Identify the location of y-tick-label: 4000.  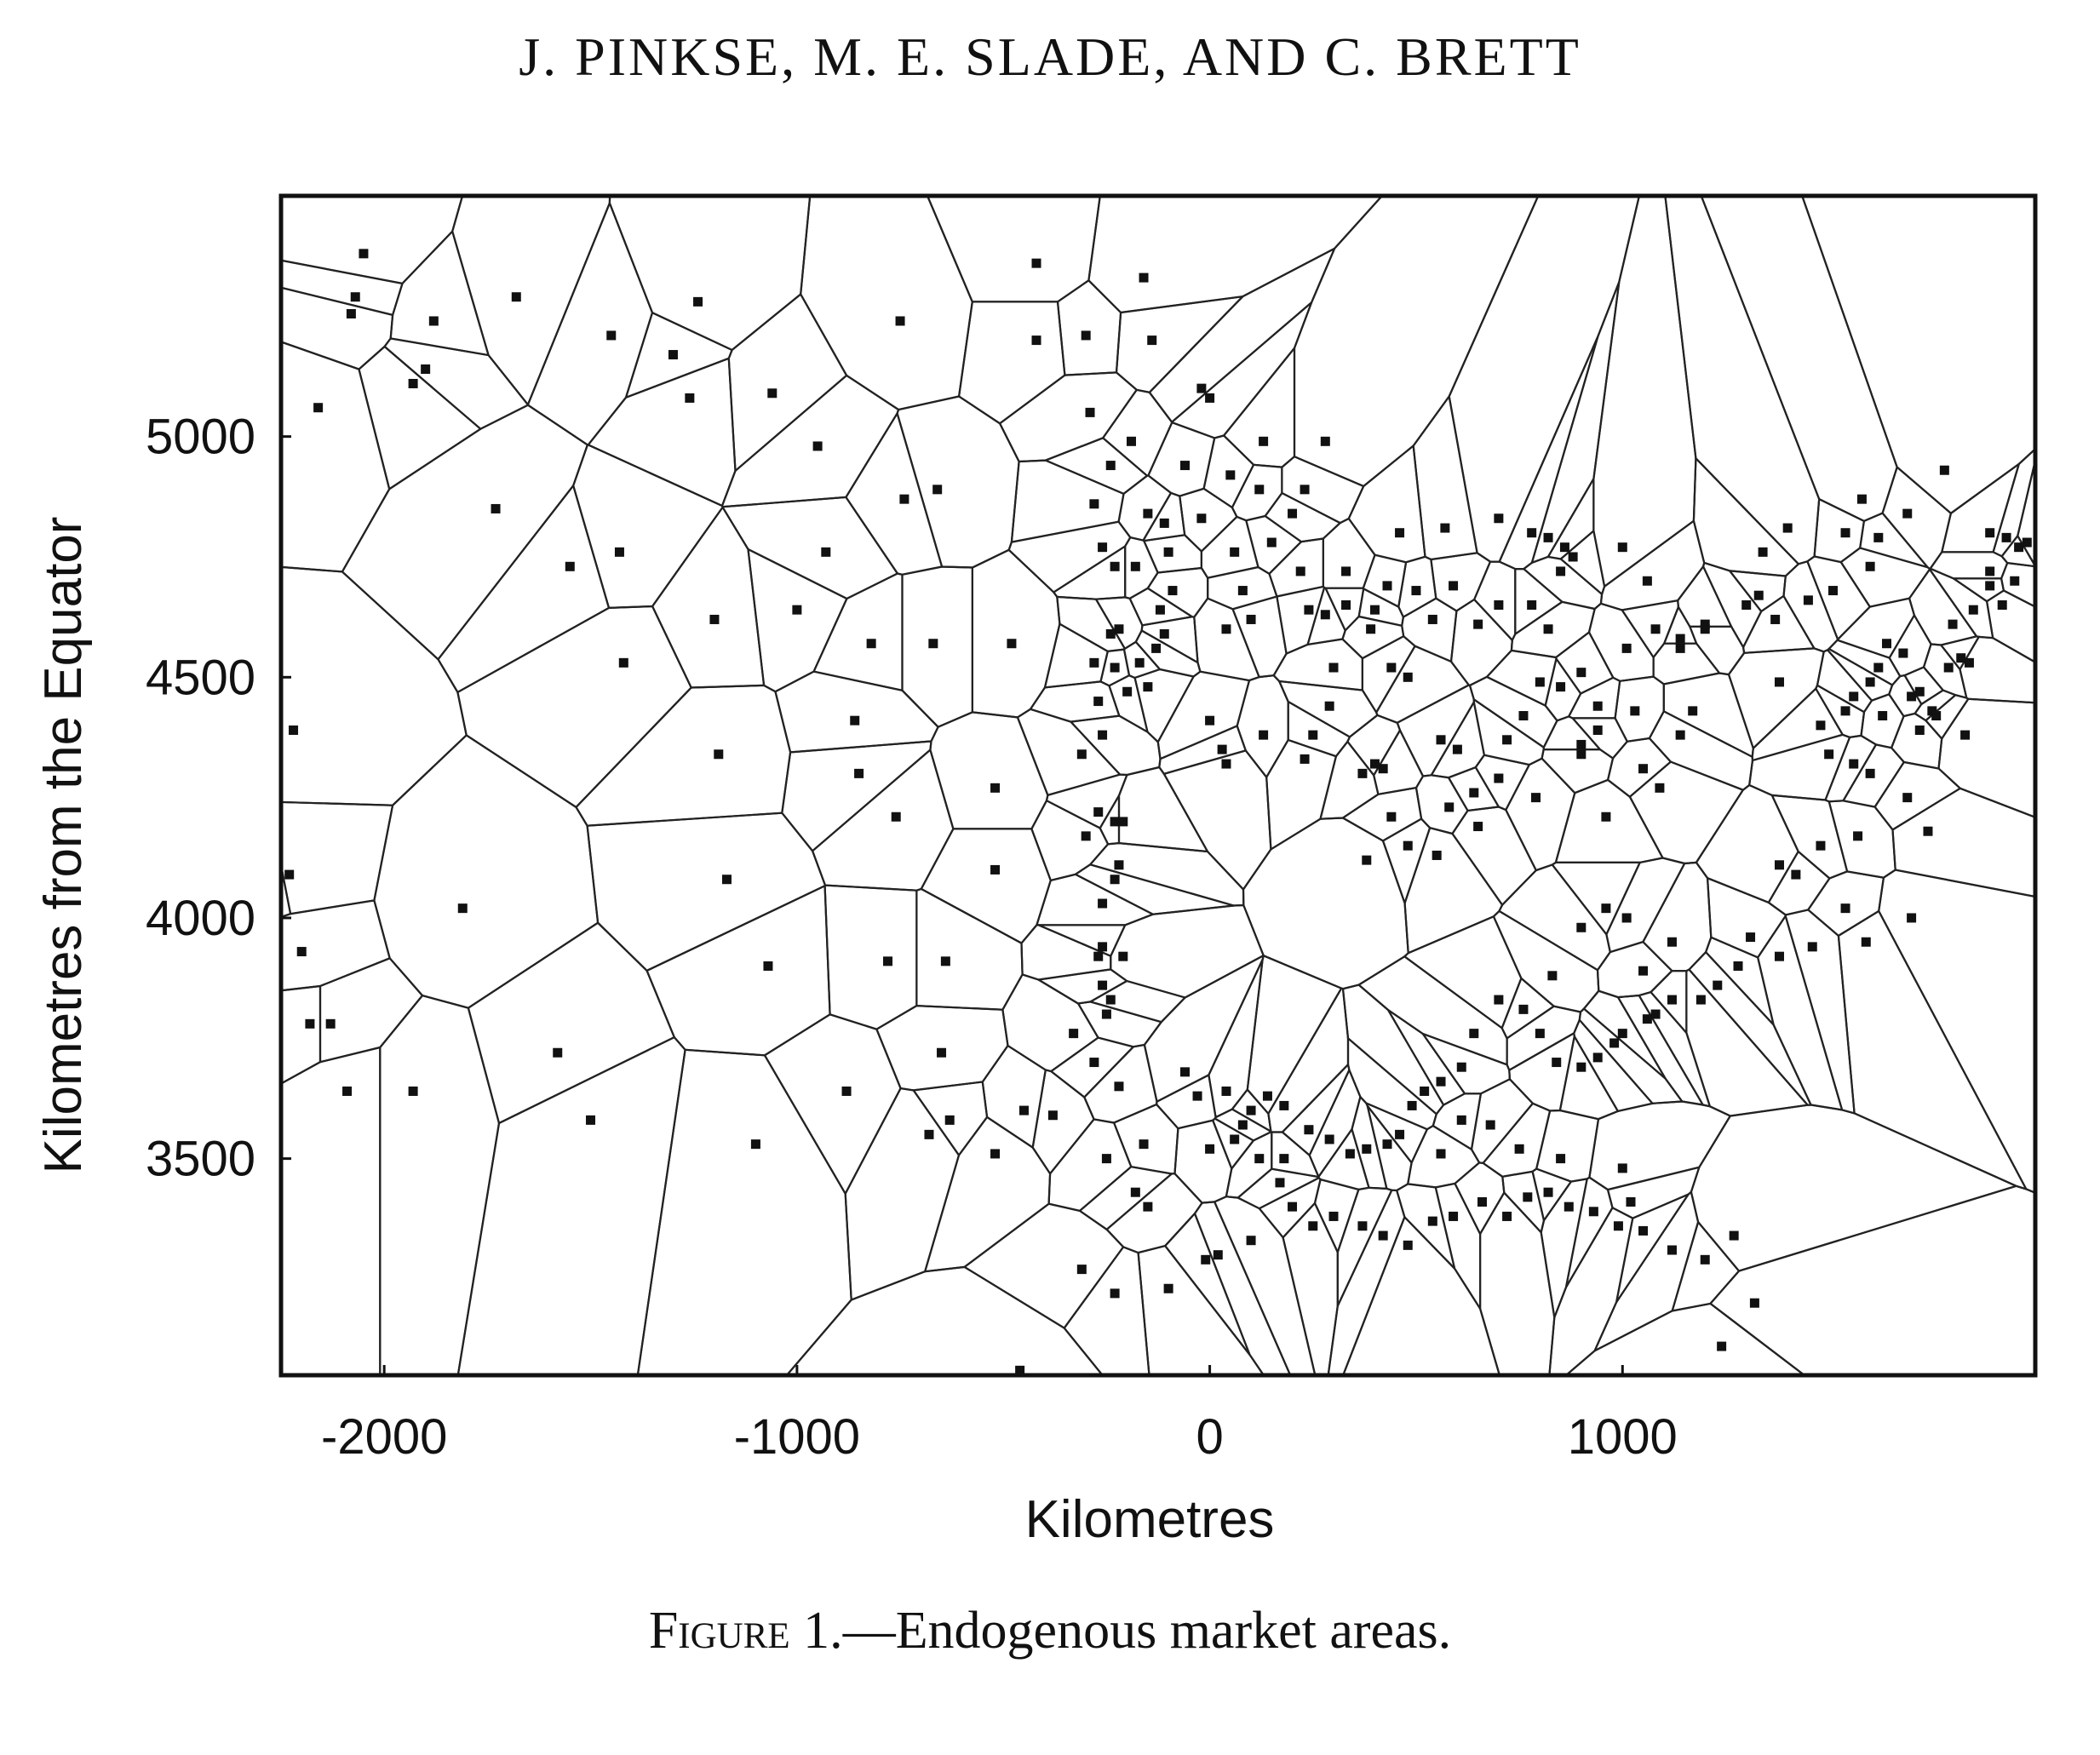
(200, 919).